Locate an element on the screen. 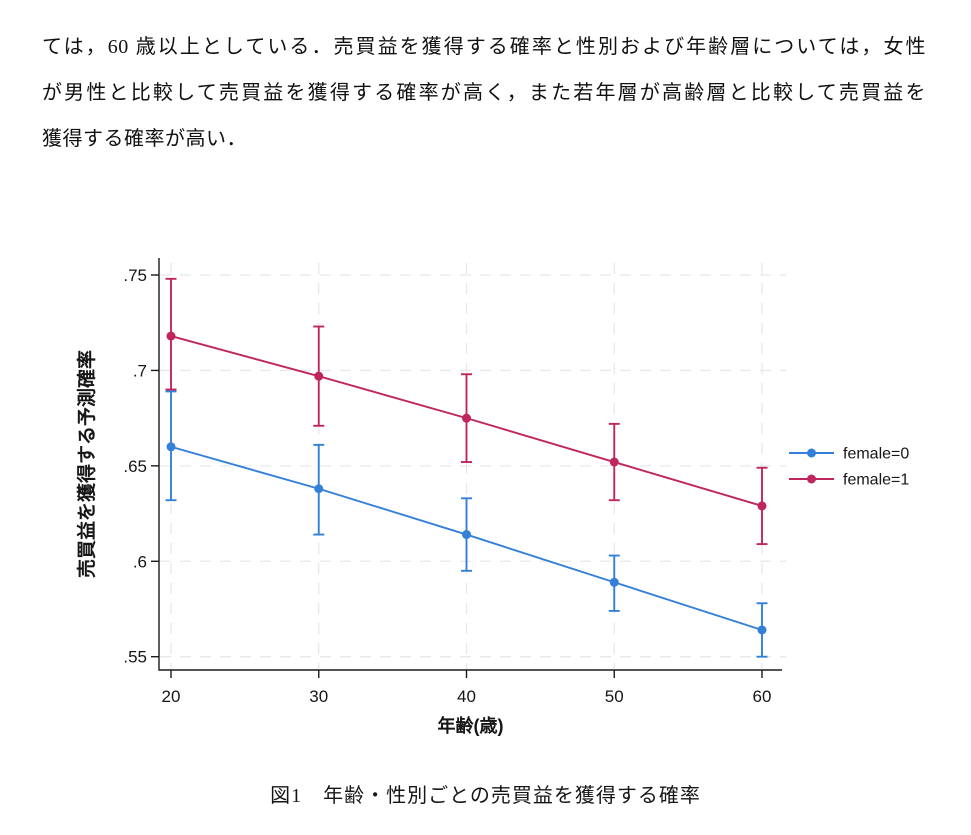  y-axis: .55 .6 .65 .7 .75 is located at coordinates (141, 466).